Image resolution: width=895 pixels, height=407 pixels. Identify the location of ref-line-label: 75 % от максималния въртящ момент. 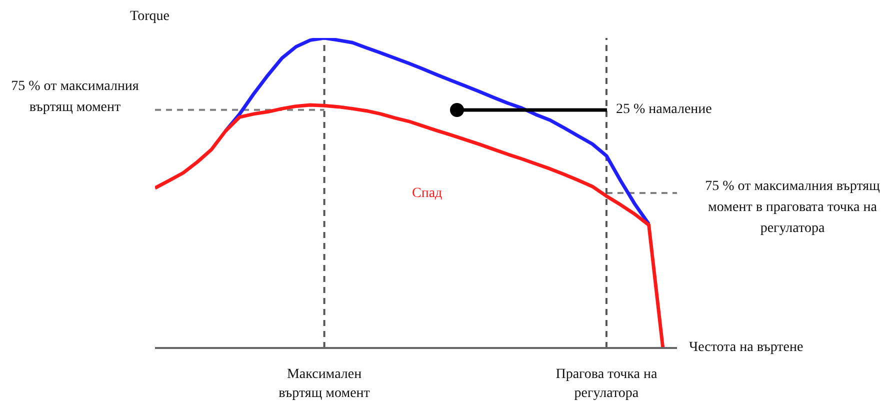
(75, 97).